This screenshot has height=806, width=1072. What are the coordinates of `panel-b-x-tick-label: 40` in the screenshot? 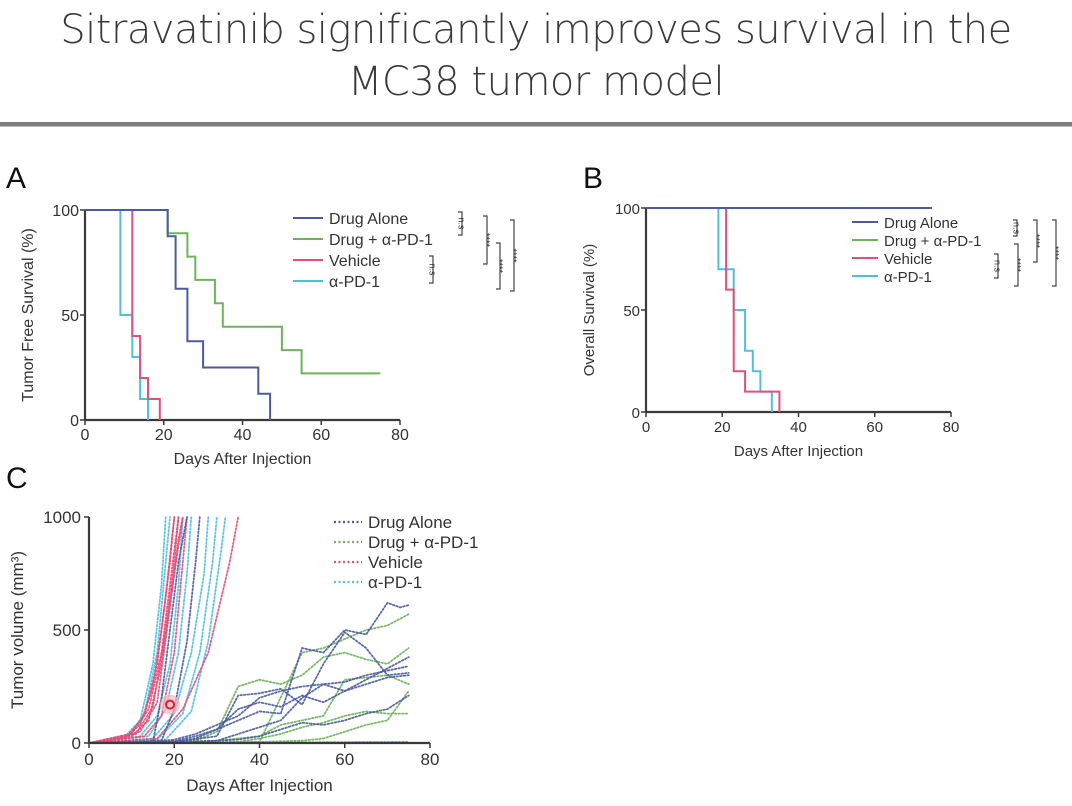 It's located at (798, 427).